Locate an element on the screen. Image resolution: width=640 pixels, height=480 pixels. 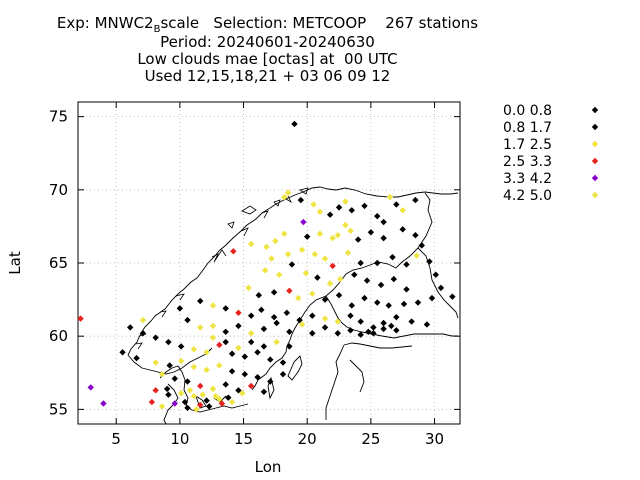
chart-title-used-hours: Used 12,15,18,21 + 03 06 09 12 is located at coordinates (267, 76).